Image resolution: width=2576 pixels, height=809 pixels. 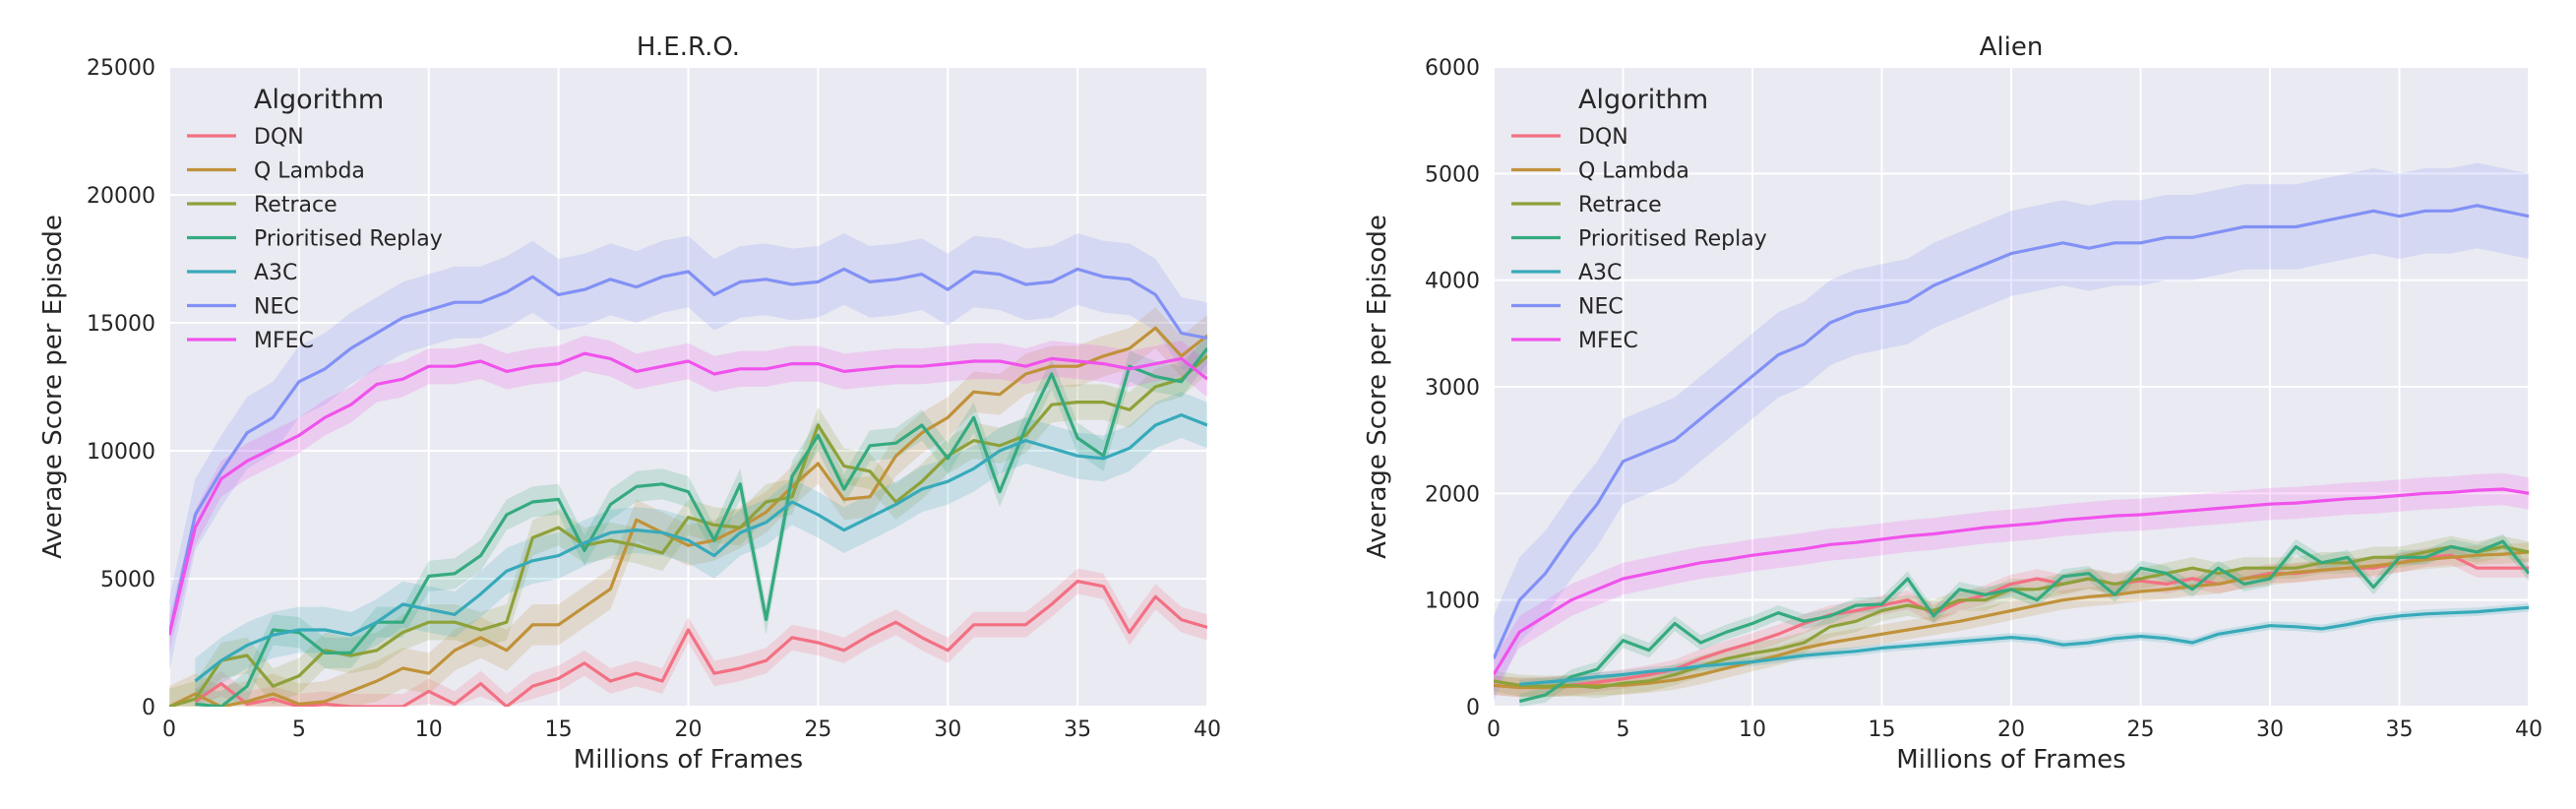 What do you see at coordinates (121, 196) in the screenshot?
I see `y-tick-label: 20000` at bounding box center [121, 196].